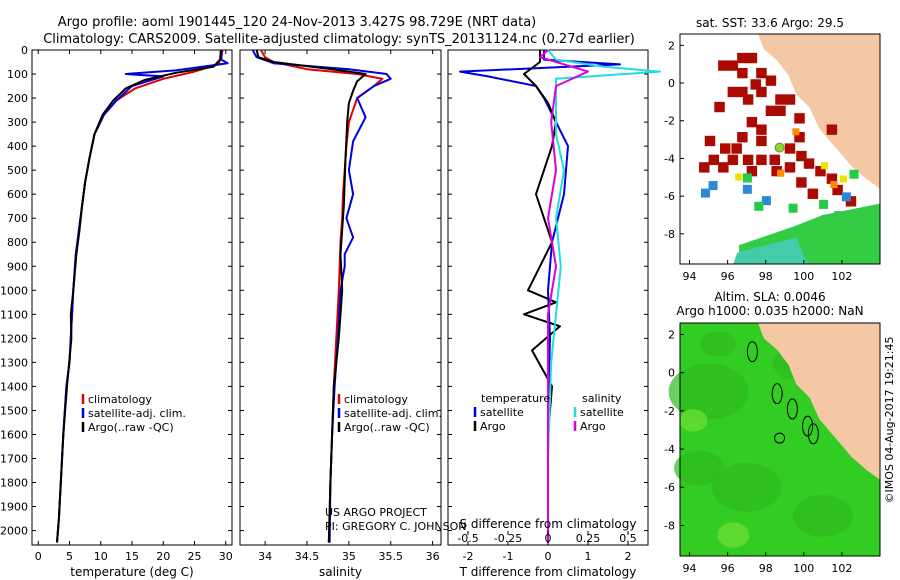 The height and width of the screenshot is (580, 900). What do you see at coordinates (17, 74) in the screenshot?
I see `y-tick-label: 100` at bounding box center [17, 74].